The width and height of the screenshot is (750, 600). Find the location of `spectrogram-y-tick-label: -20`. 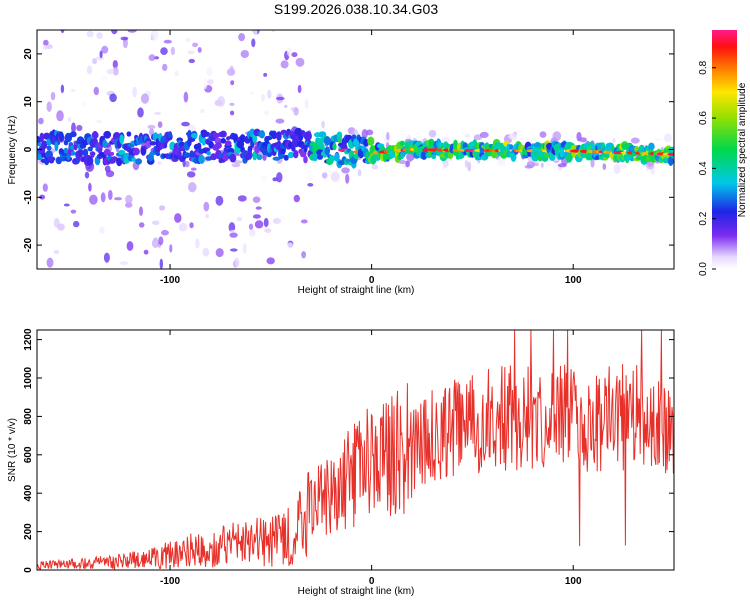

spectrogram-y-tick-label: -20 is located at coordinates (28, 244).